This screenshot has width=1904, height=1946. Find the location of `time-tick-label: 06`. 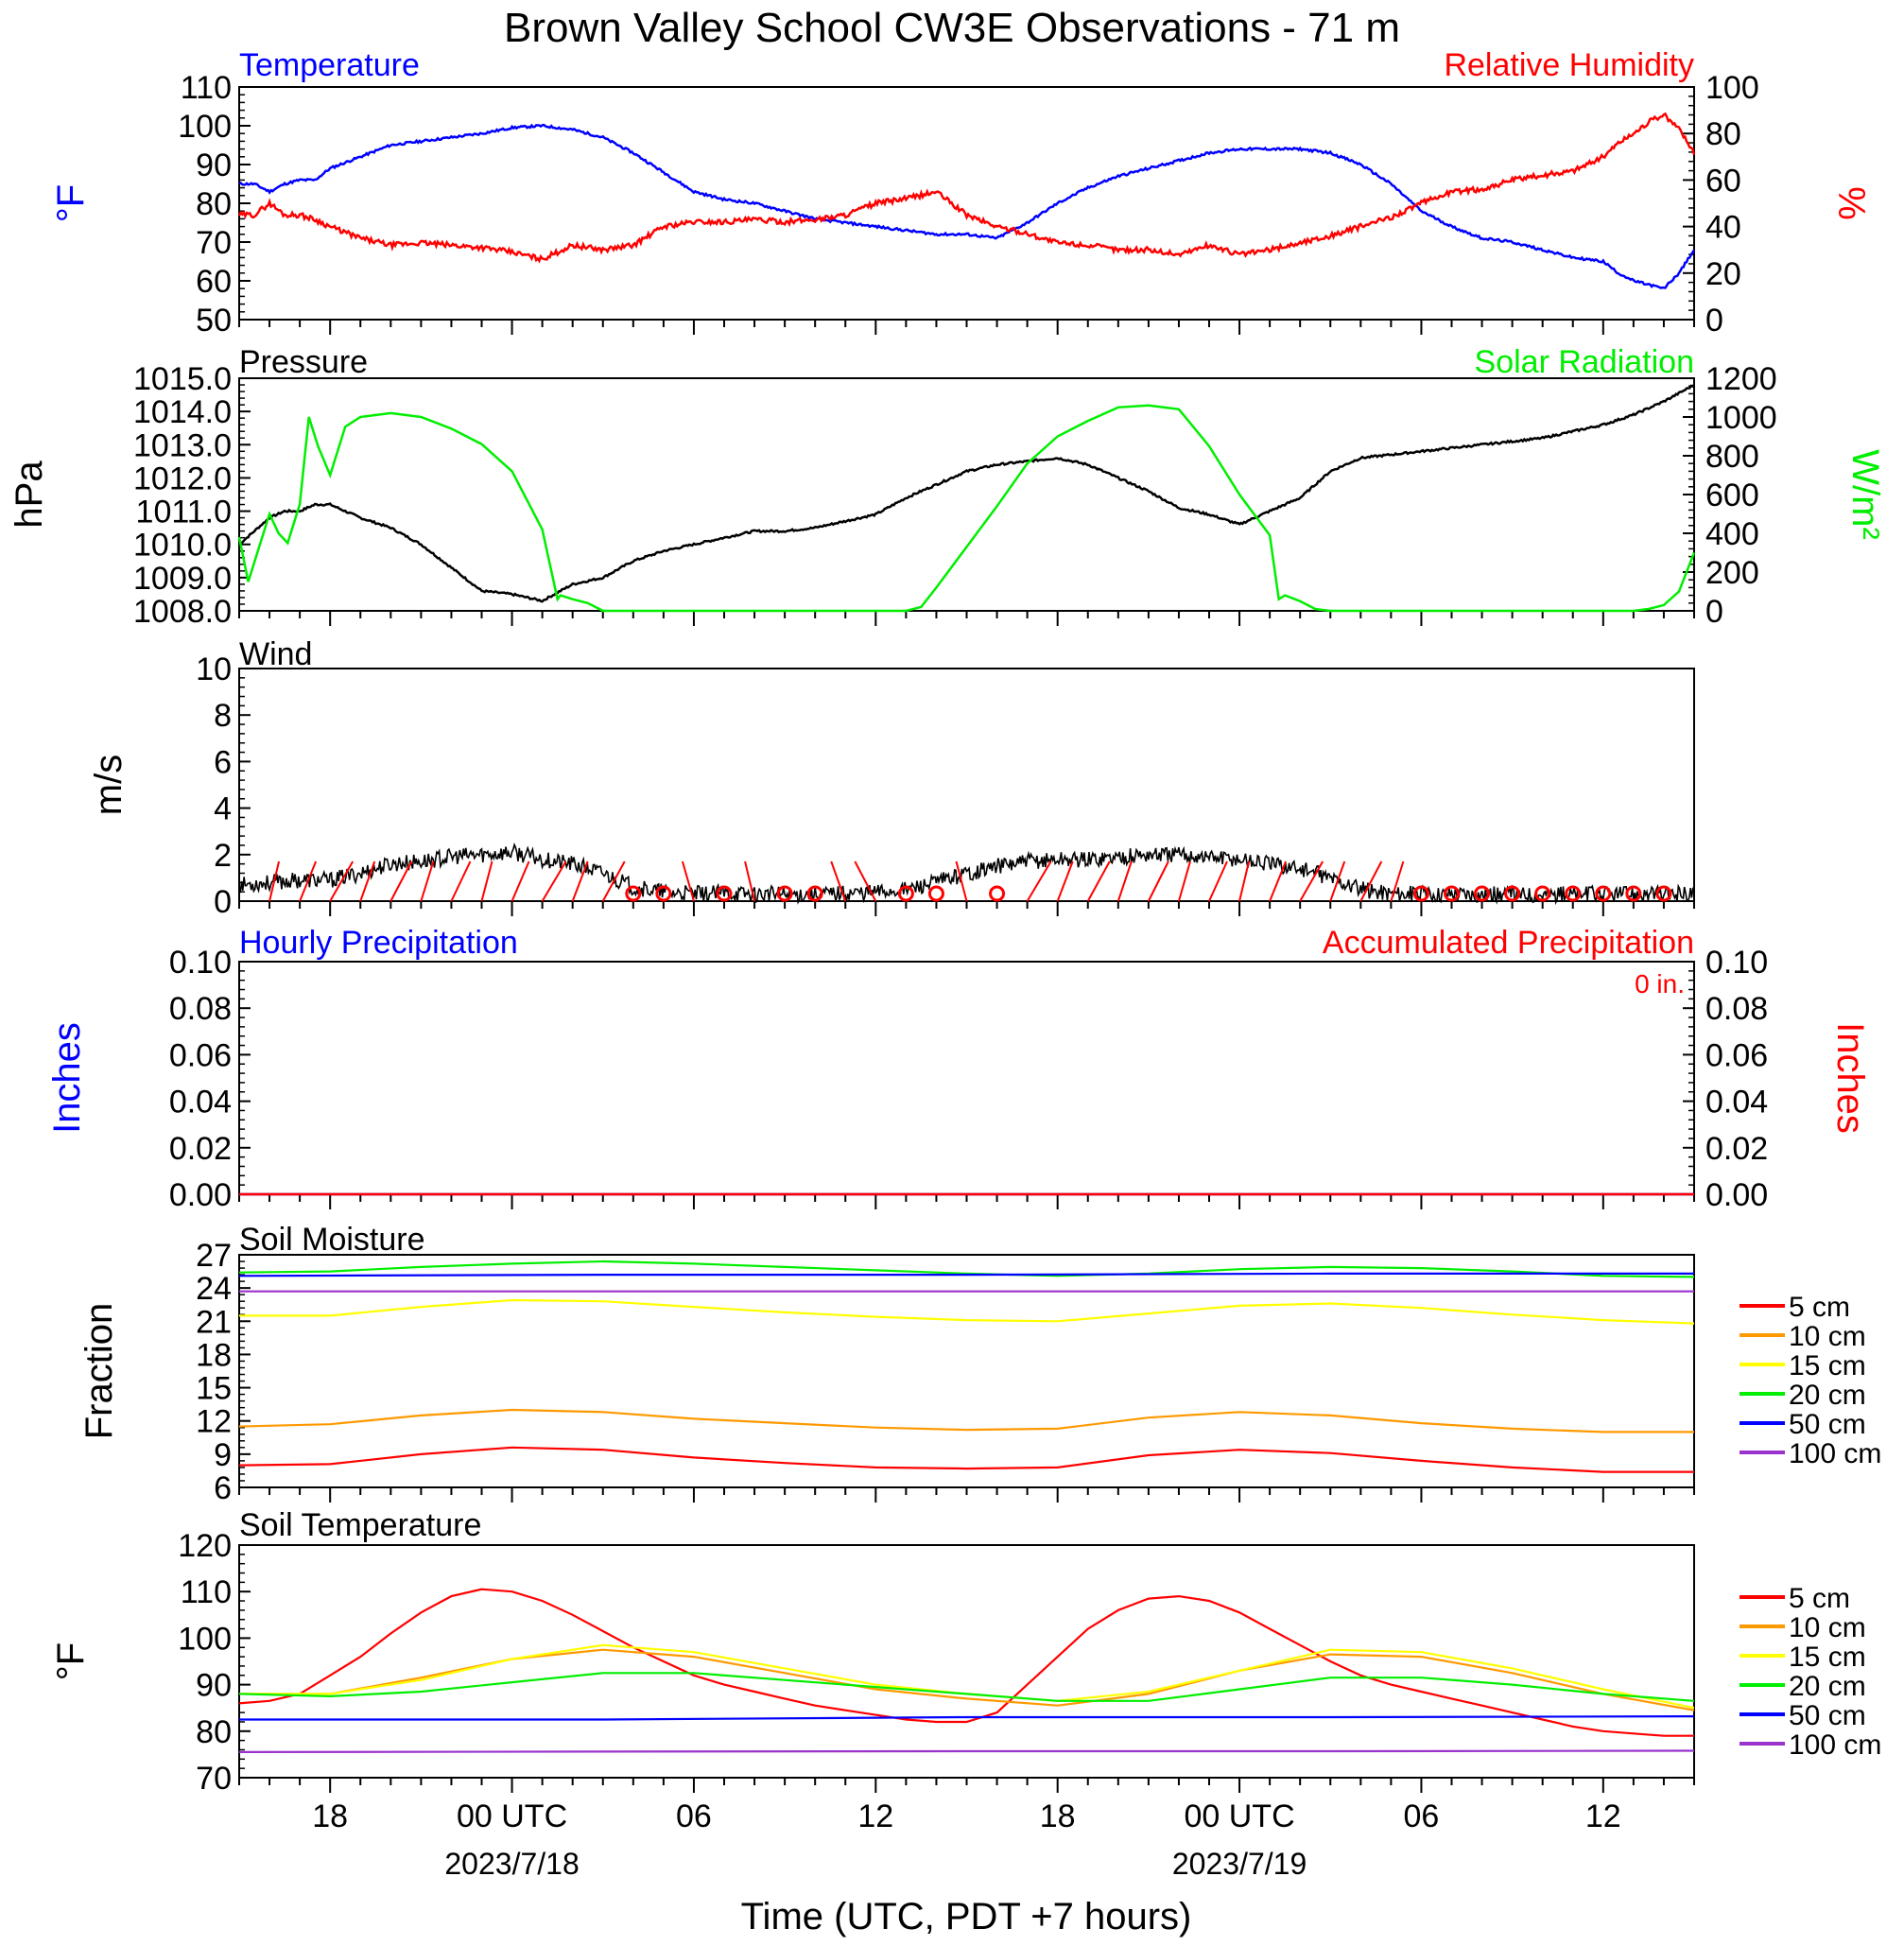

time-tick-label: 06 is located at coordinates (694, 1816).